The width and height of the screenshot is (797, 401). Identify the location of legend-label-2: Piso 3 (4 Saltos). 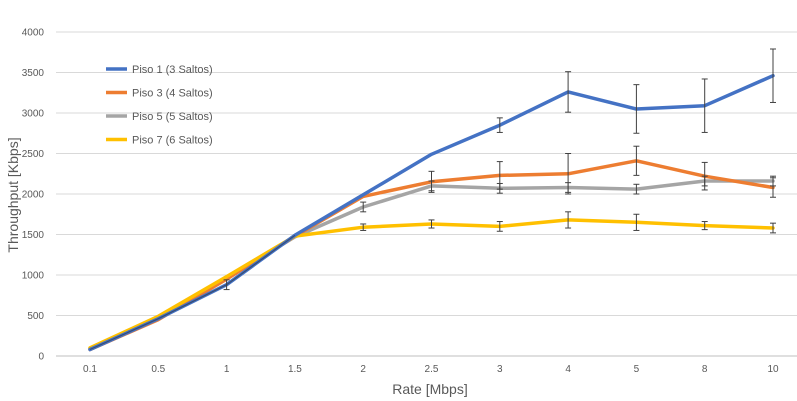
(172, 94).